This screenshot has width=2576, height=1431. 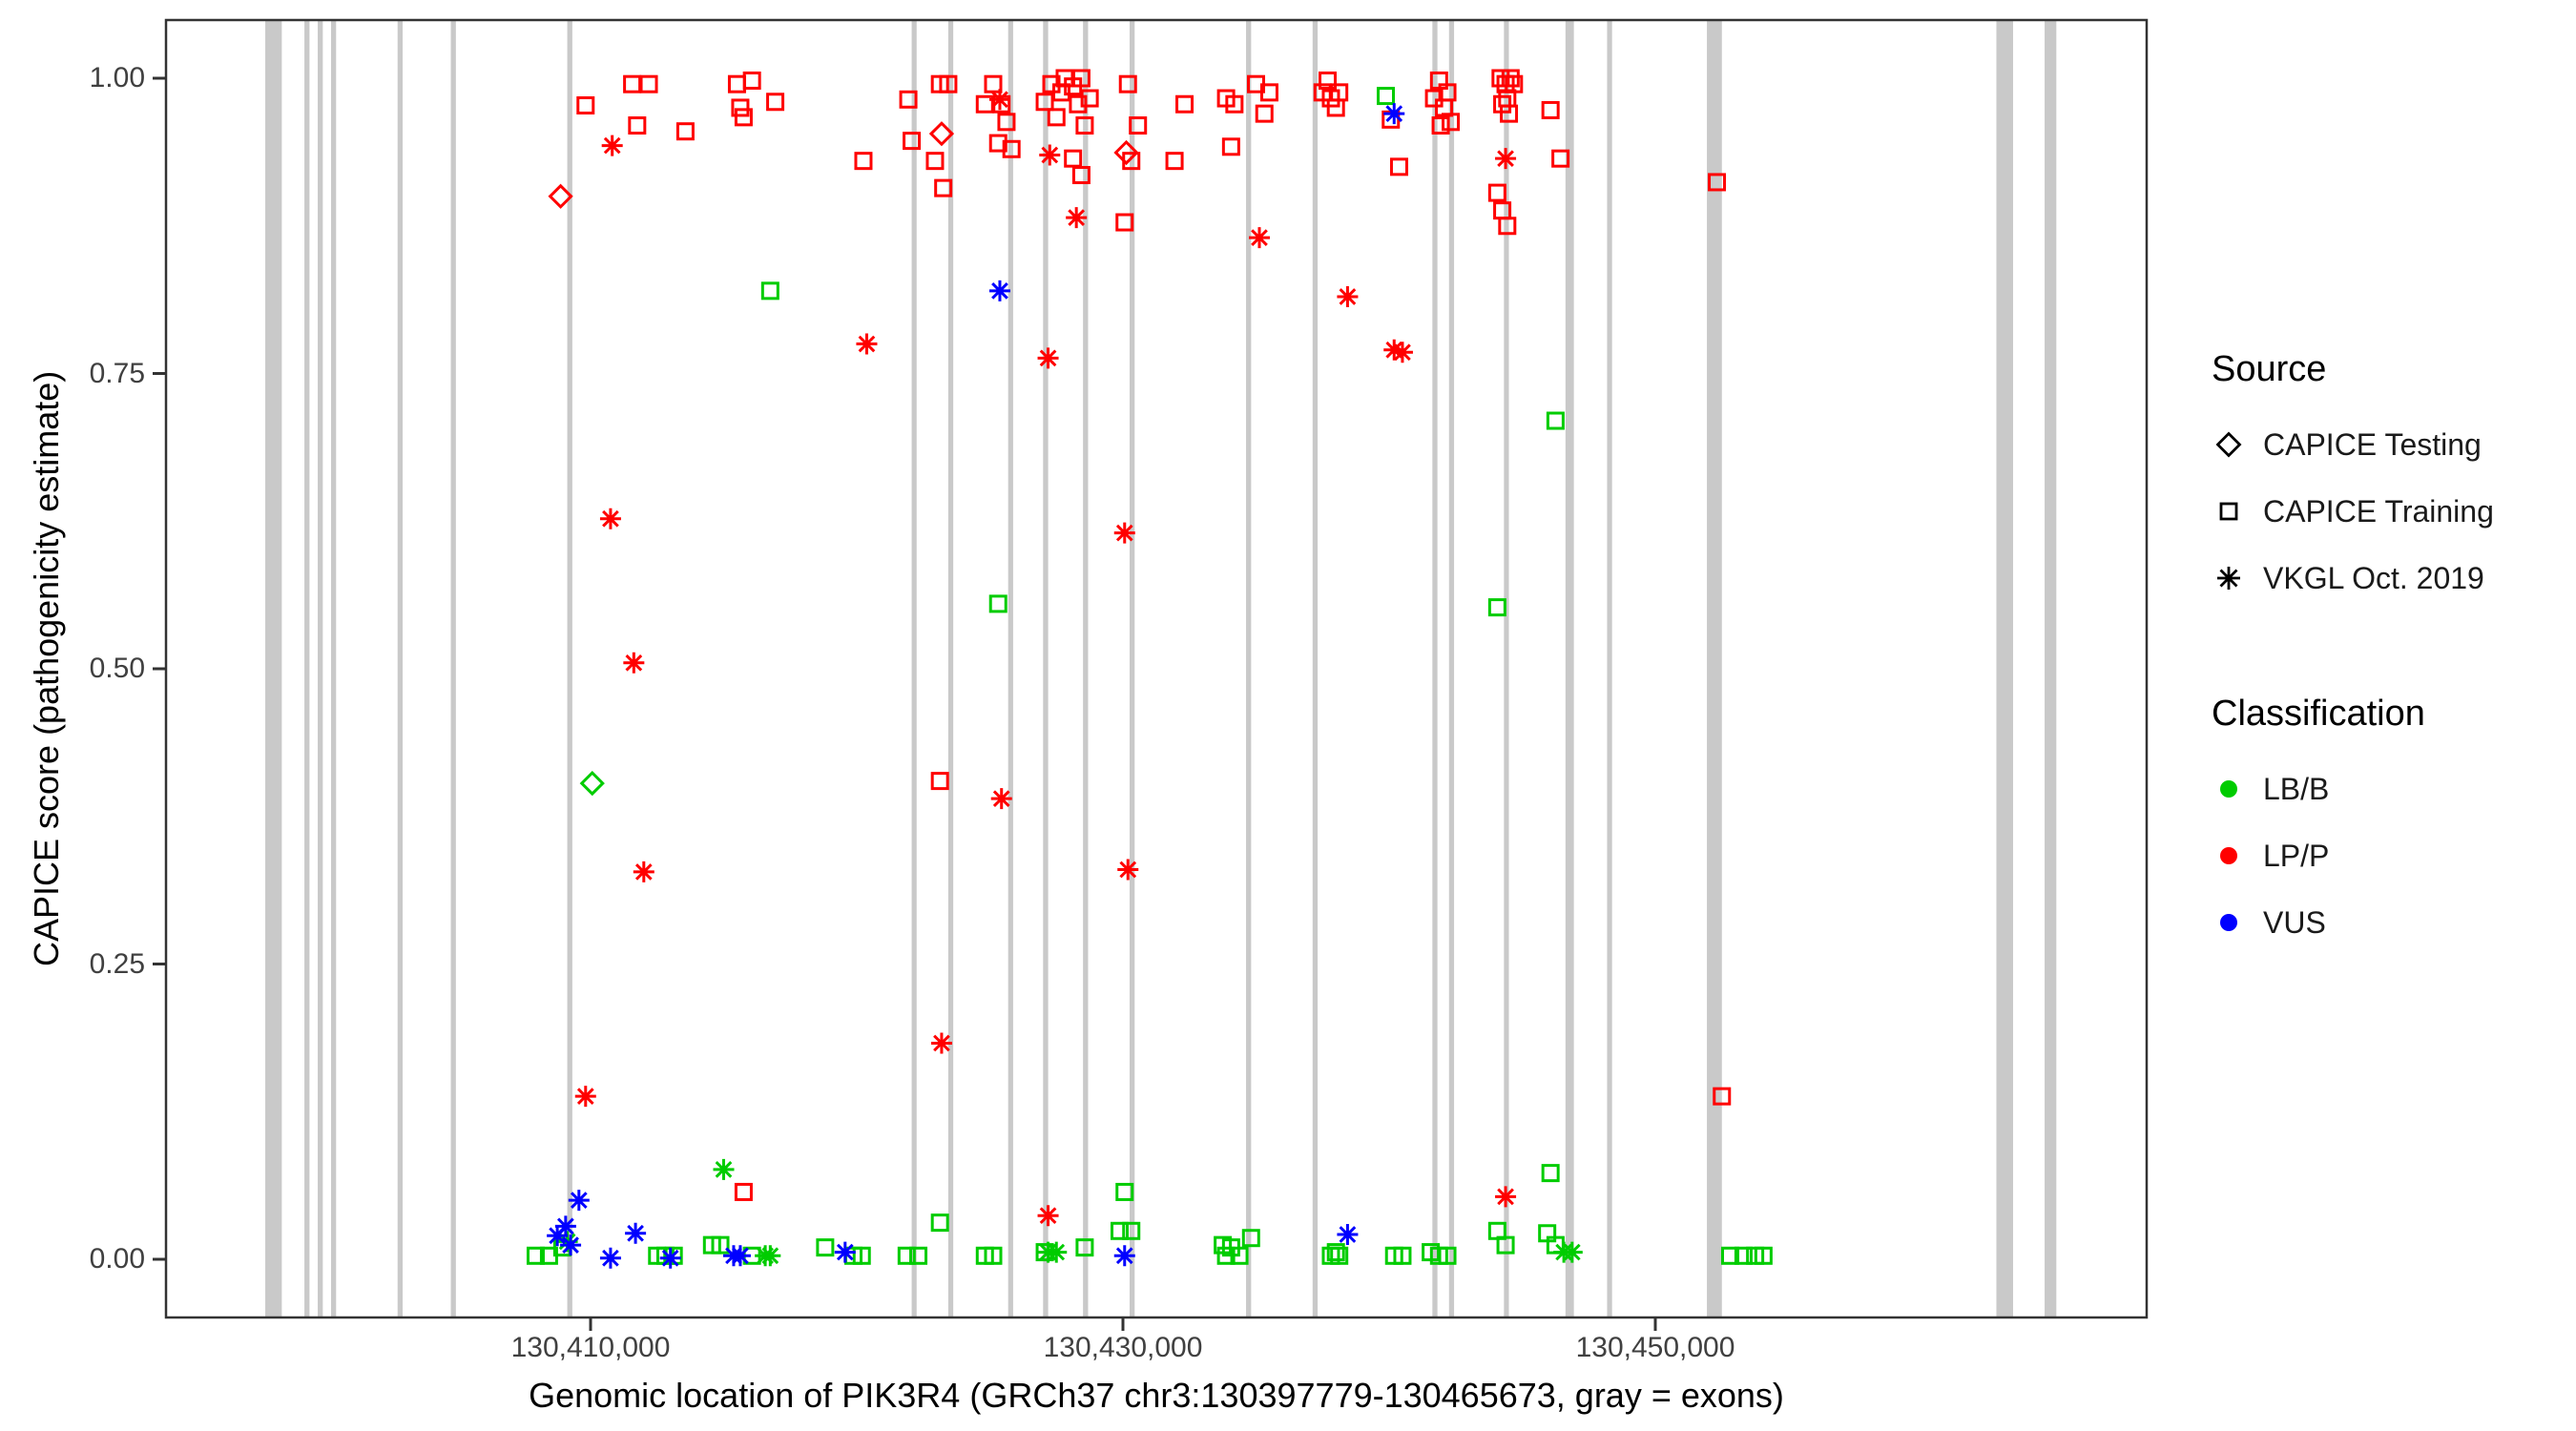 I want to click on x-tick-label-130430000: 130,430,000, so click(x=1123, y=1347).